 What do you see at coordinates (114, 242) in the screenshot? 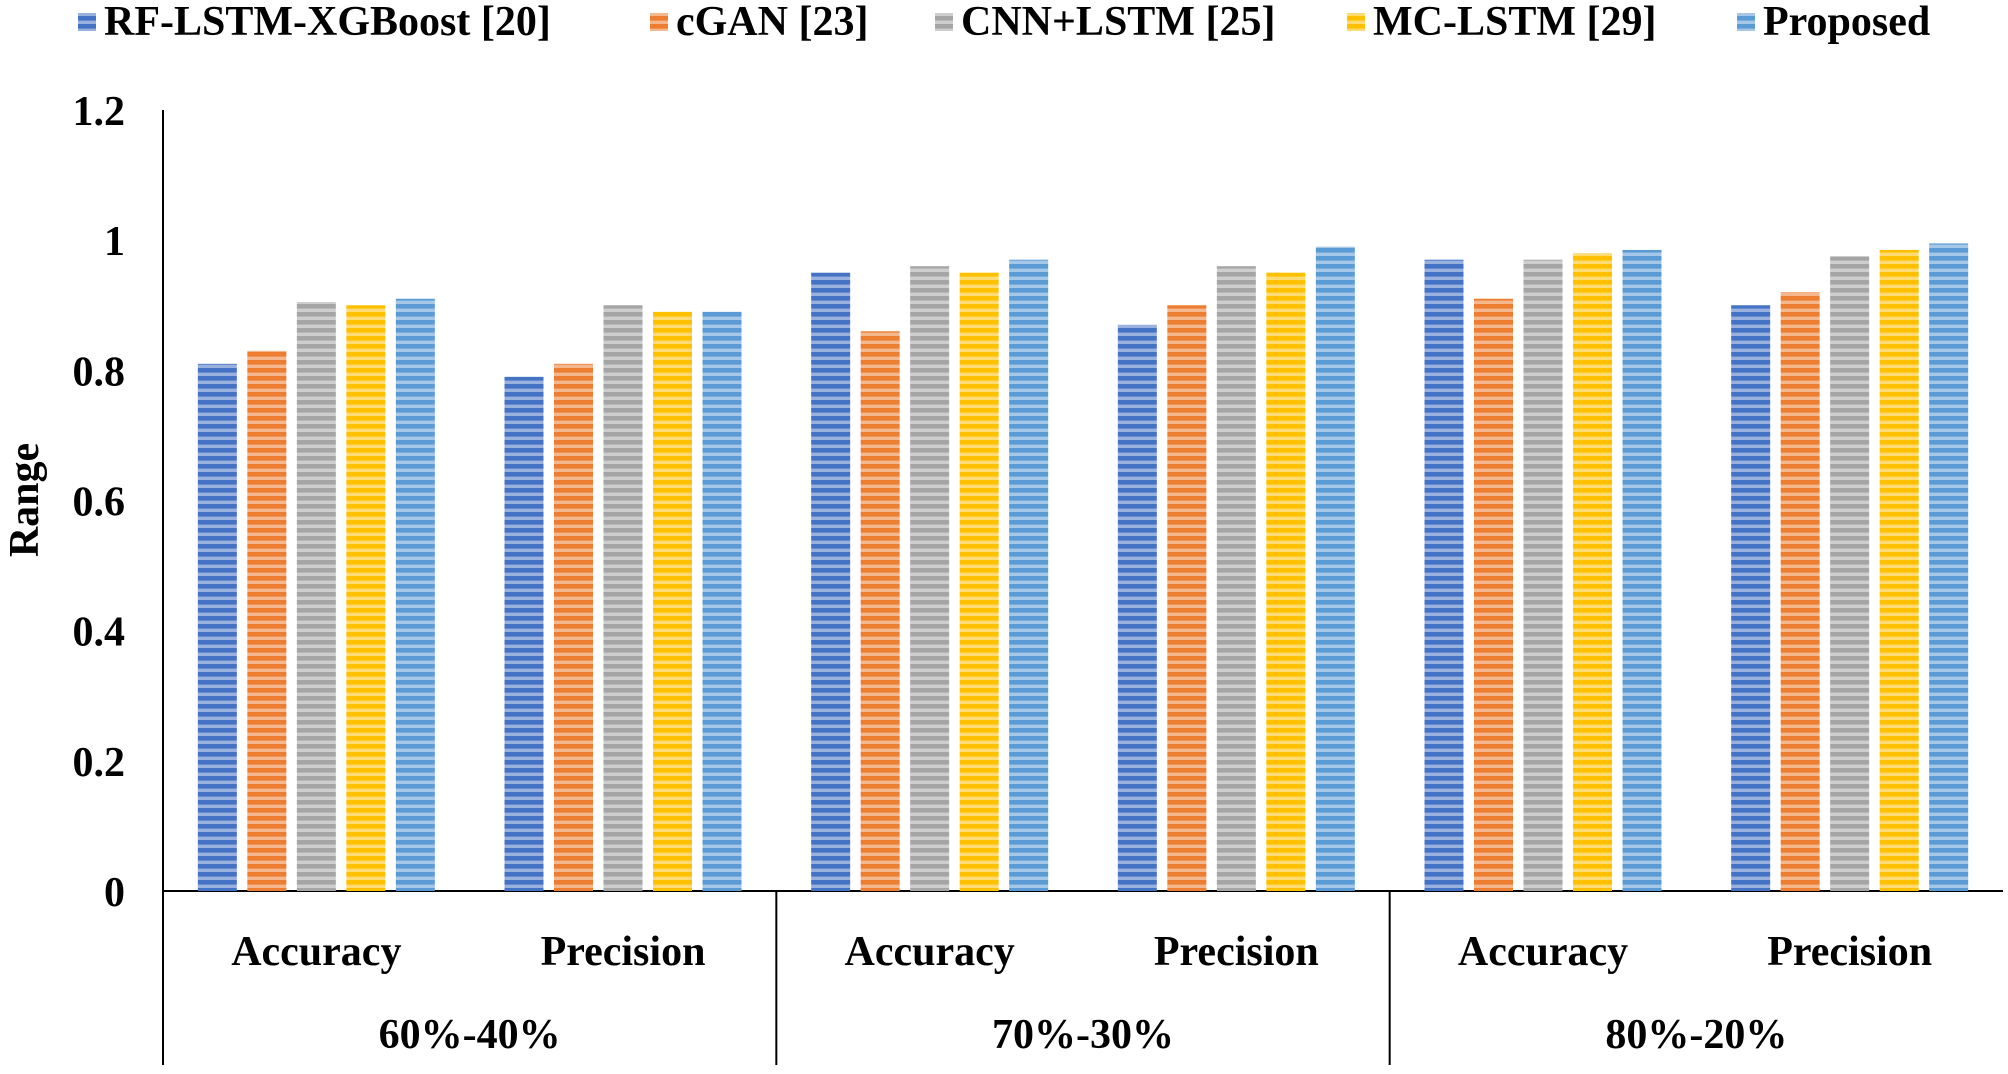
I see `y-tick-label: 1` at bounding box center [114, 242].